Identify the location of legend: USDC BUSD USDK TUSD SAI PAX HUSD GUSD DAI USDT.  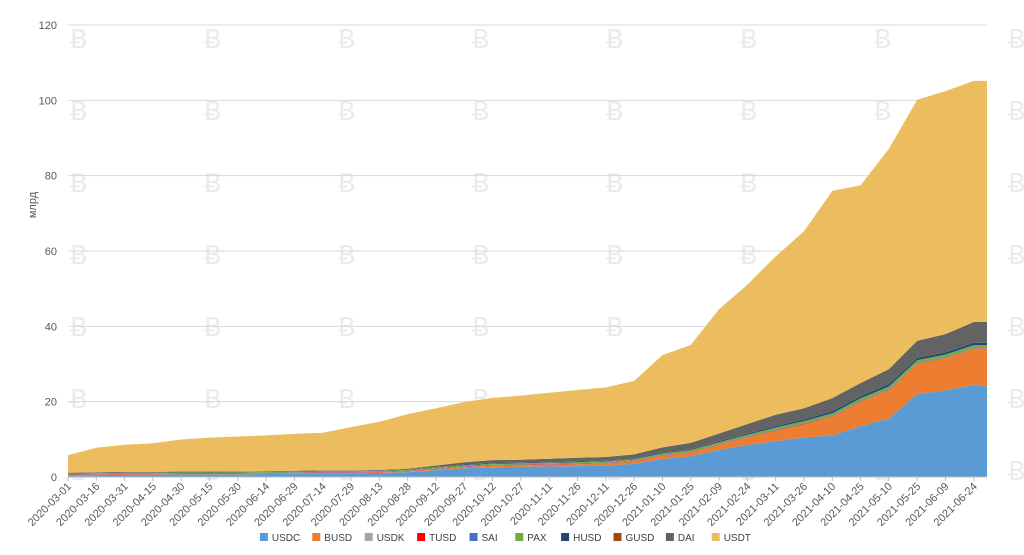
(505, 538).